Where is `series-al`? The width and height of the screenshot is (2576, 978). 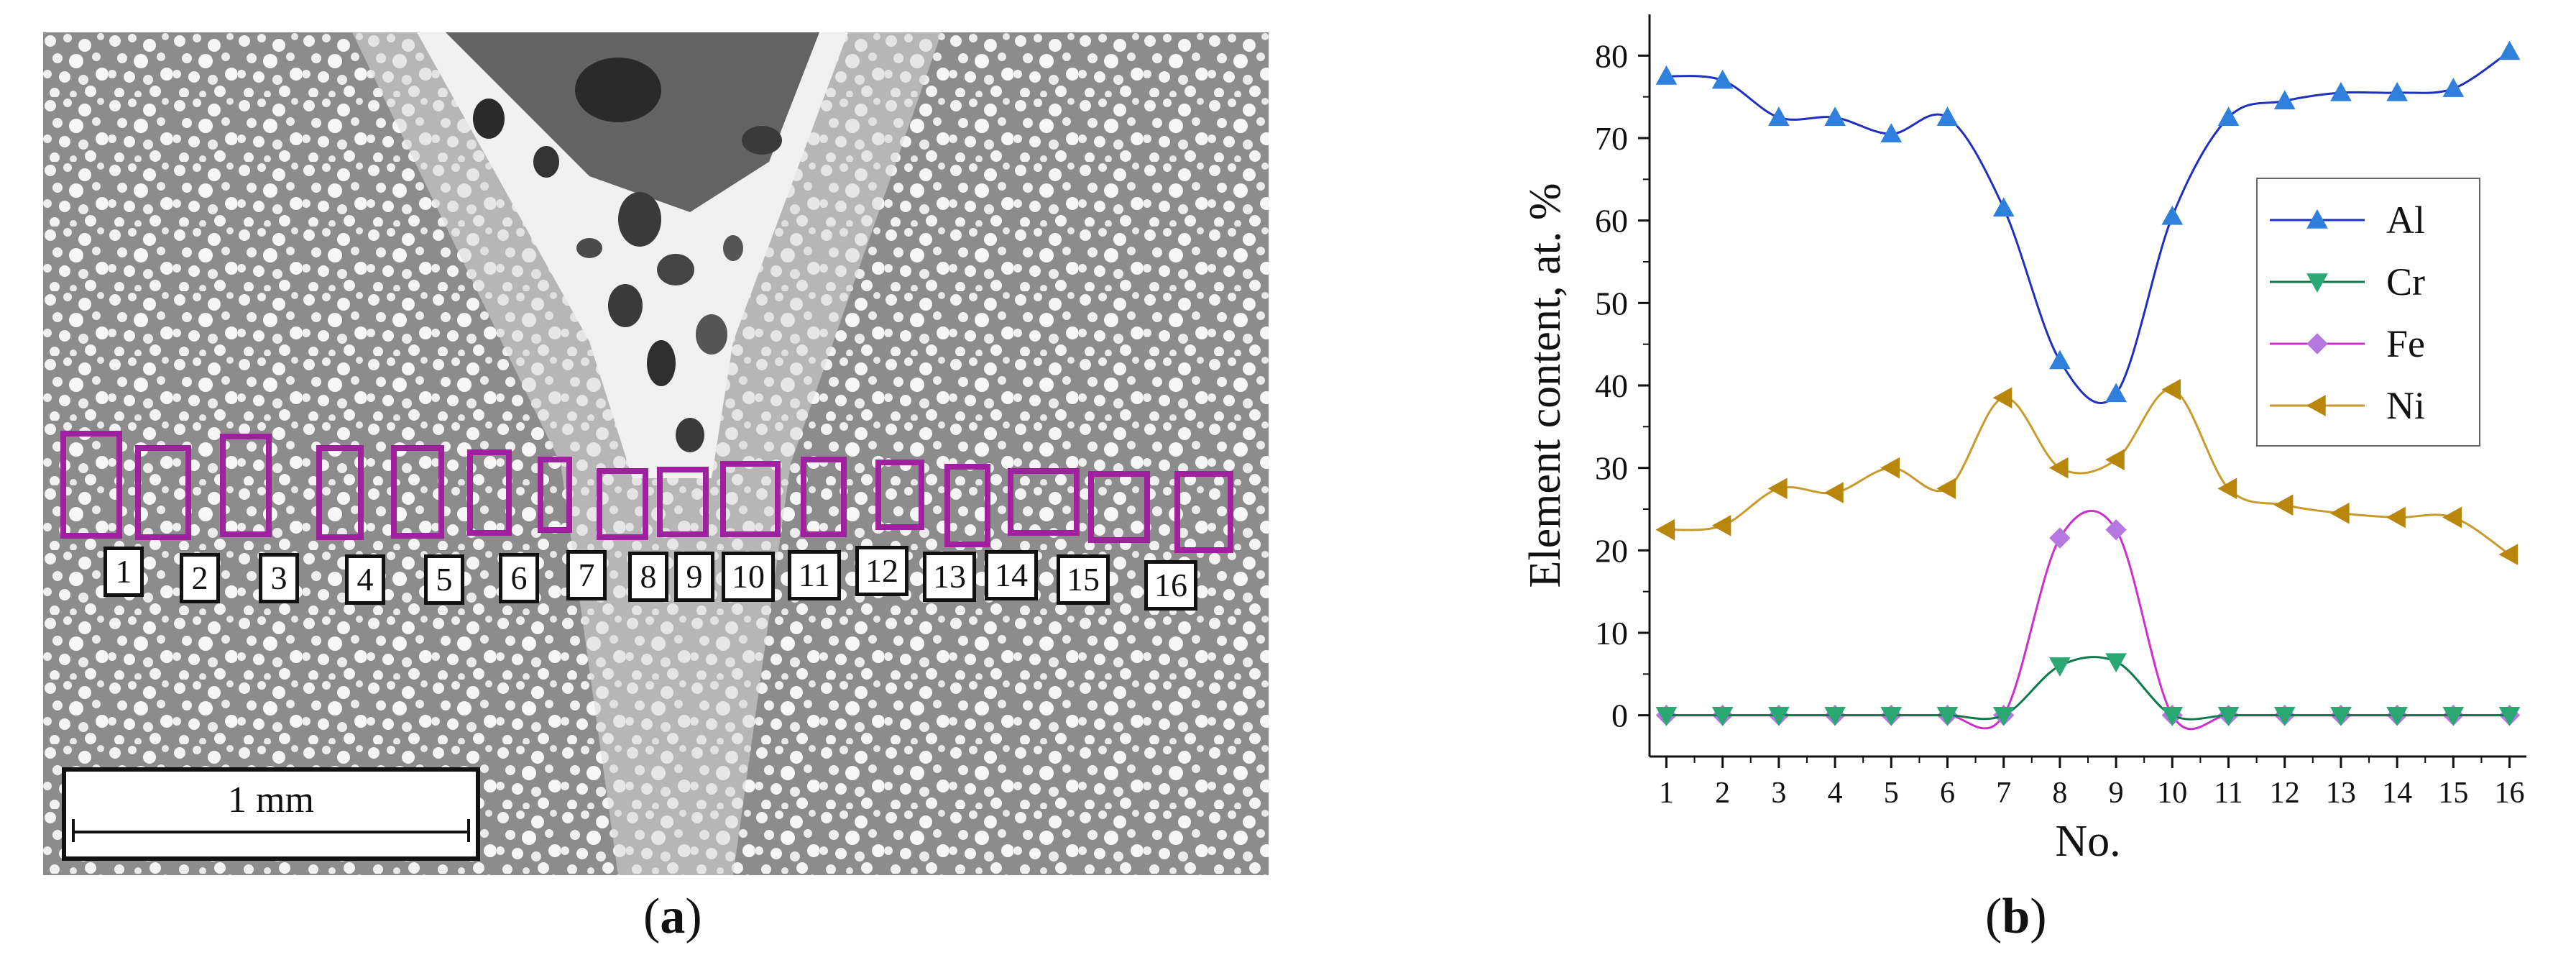
series-al is located at coordinates (2088, 222).